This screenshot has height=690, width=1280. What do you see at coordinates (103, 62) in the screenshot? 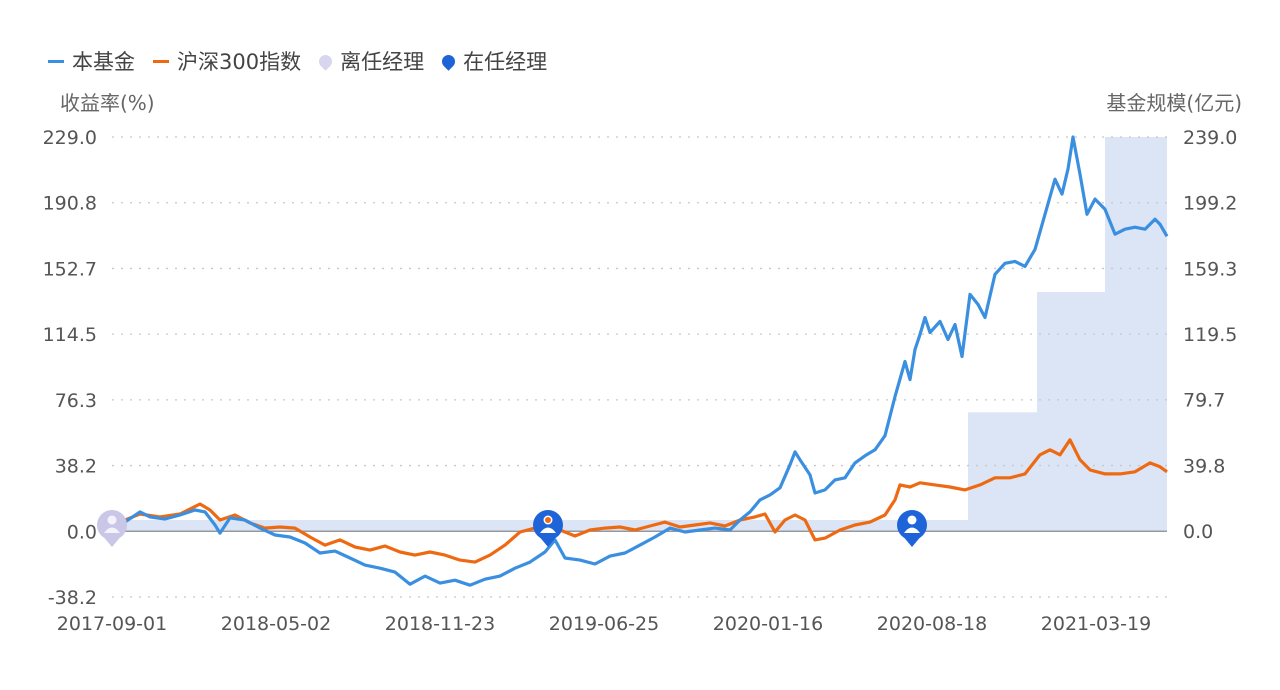
I see `legend-label-fund: 本基金` at bounding box center [103, 62].